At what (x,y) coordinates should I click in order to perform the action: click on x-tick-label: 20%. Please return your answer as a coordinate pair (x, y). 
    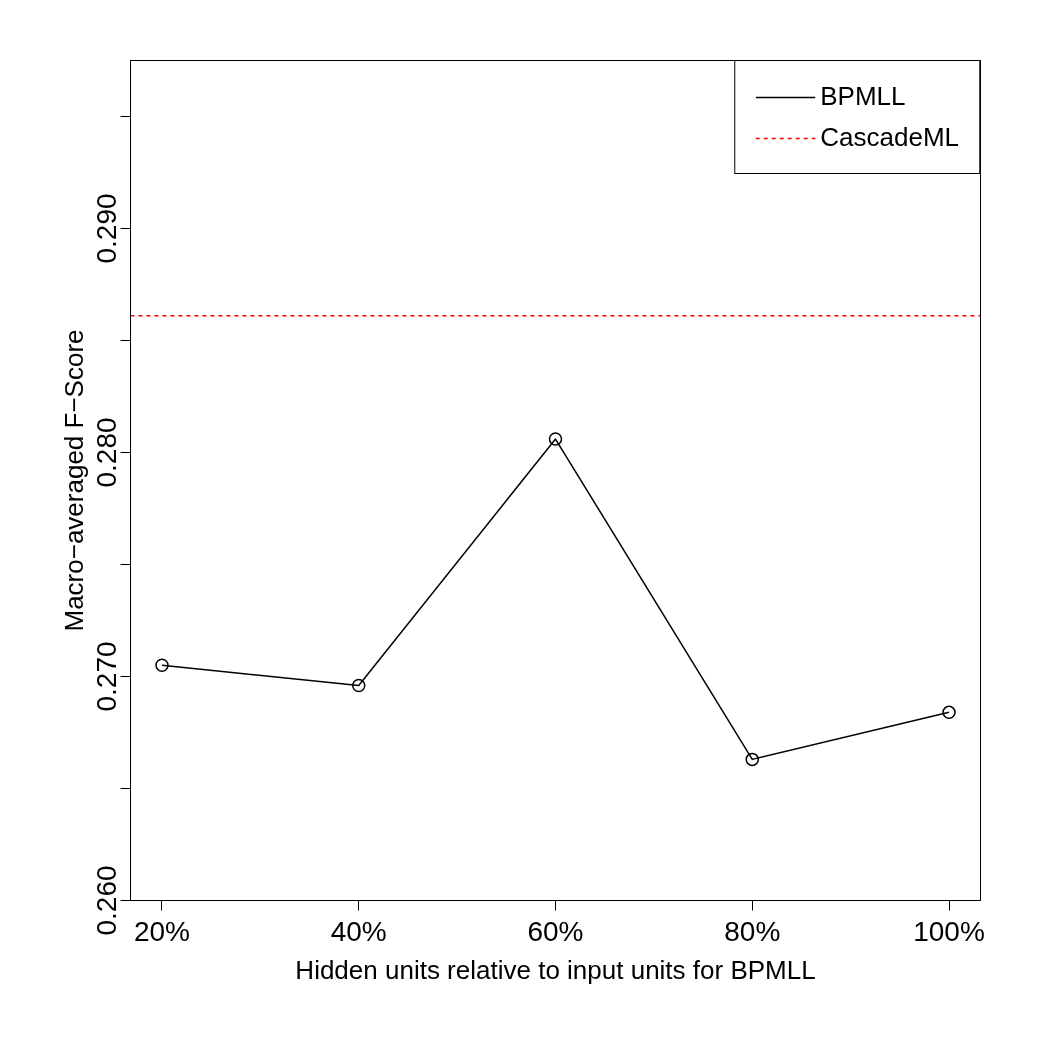
    Looking at the image, I should click on (162, 931).